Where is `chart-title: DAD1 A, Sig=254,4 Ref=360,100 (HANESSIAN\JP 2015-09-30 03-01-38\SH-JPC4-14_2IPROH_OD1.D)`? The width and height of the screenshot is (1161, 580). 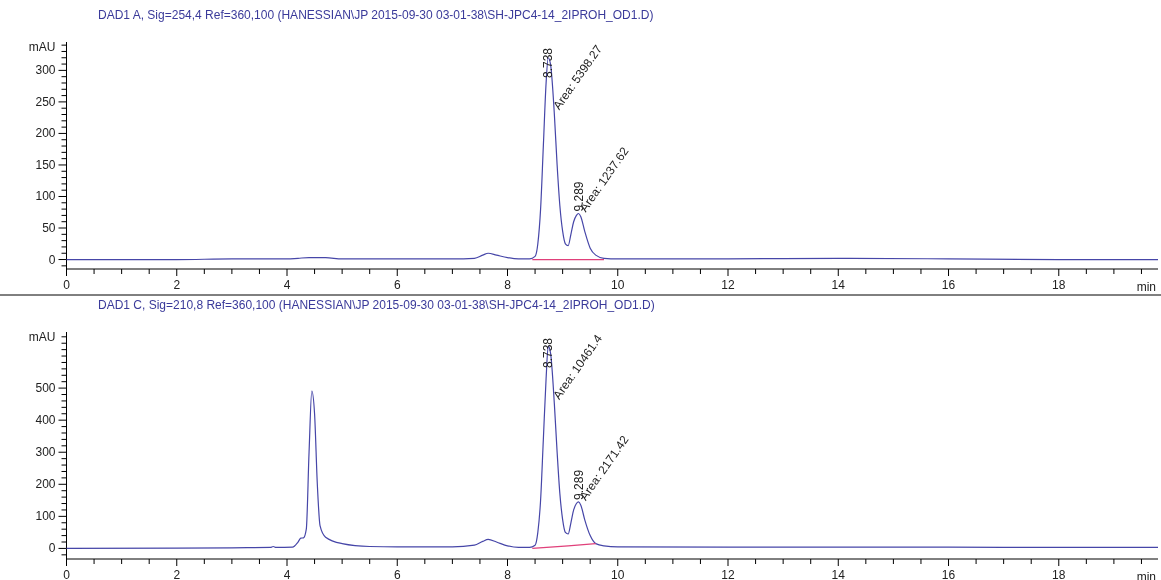
chart-title: DAD1 A, Sig=254,4 Ref=360,100 (HANESSIAN\JP 2015-09-30 03-01-38\SH-JPC4-14_2IPROH_OD1.D) is located at coordinates (376, 15).